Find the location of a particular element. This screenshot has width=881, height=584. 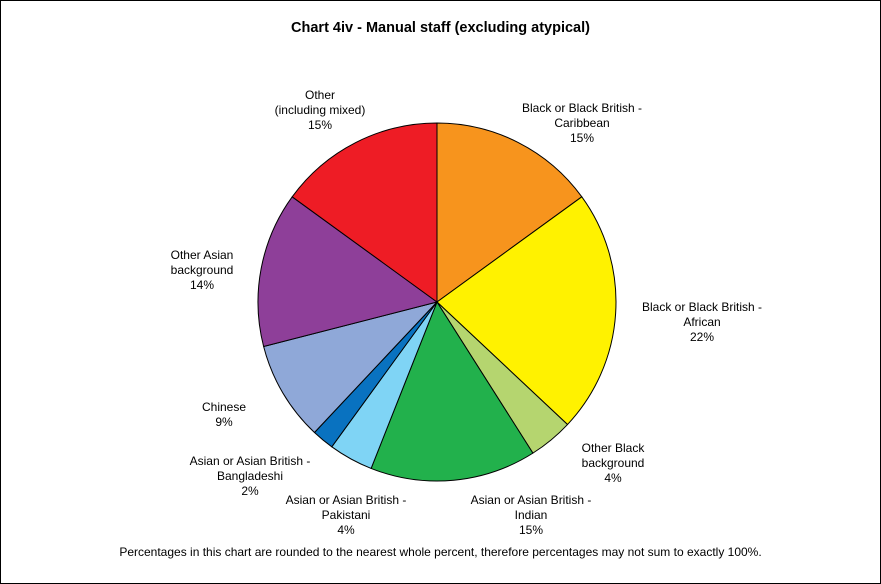

slice-label: Chinese 9% is located at coordinates (224, 415).